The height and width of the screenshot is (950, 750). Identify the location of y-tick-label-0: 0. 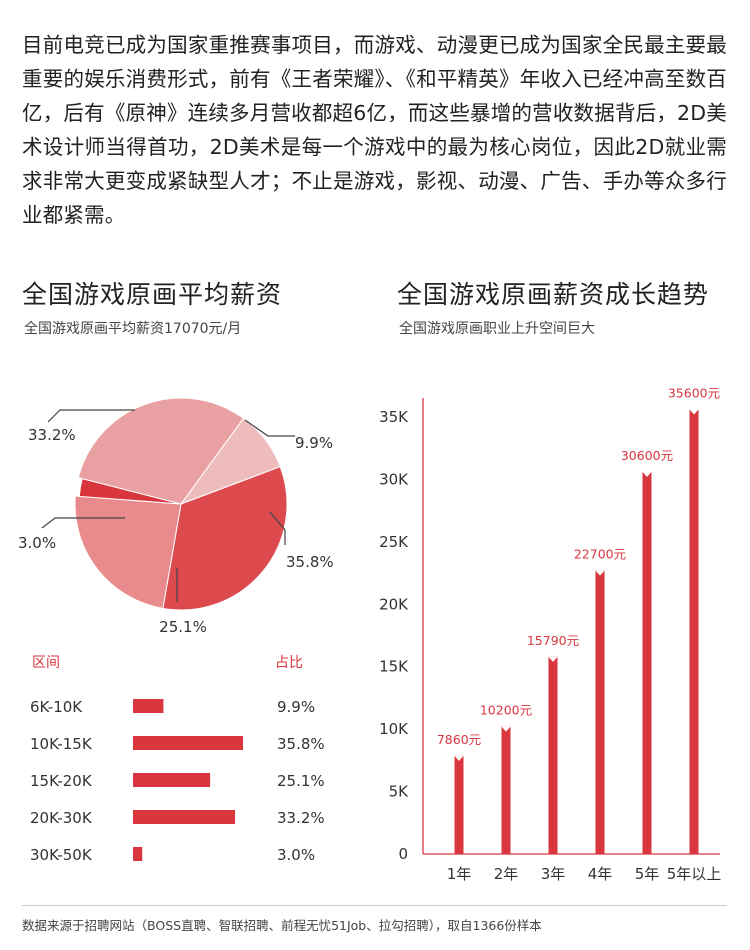
(403, 854).